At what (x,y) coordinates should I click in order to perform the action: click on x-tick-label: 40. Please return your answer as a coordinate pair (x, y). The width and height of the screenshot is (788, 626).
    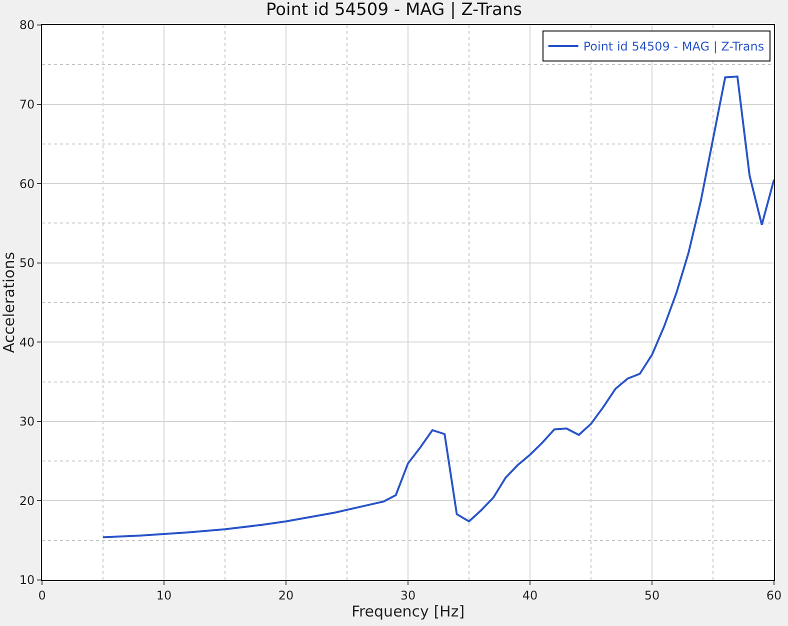
    Looking at the image, I should click on (530, 595).